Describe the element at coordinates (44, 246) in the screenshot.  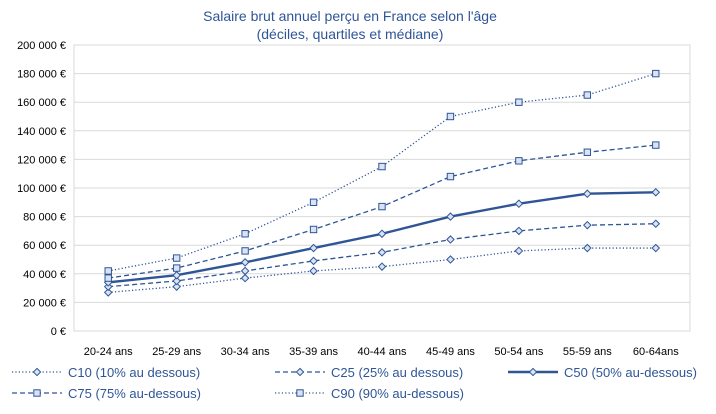
I see `y-tick-label: 60 000 €` at that location.